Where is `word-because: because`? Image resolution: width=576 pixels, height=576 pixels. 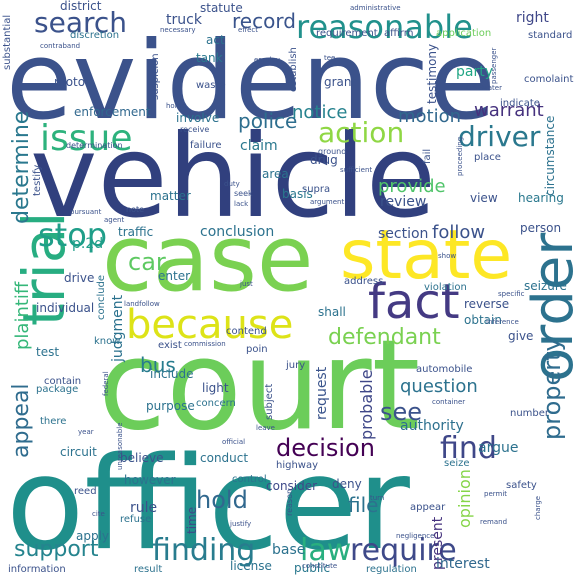
word-because: because is located at coordinates (209, 325).